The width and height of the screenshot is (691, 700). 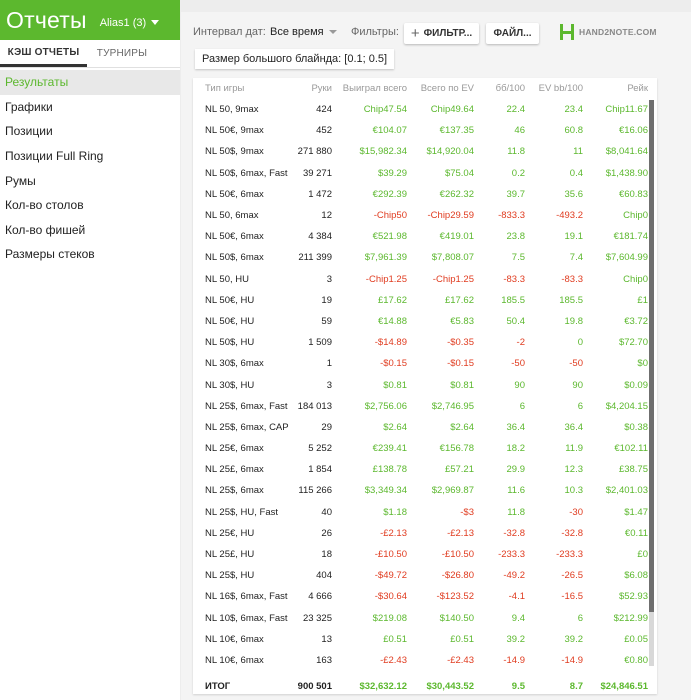 I want to click on cell-game-type: NL 50€, HU, so click(x=230, y=321).